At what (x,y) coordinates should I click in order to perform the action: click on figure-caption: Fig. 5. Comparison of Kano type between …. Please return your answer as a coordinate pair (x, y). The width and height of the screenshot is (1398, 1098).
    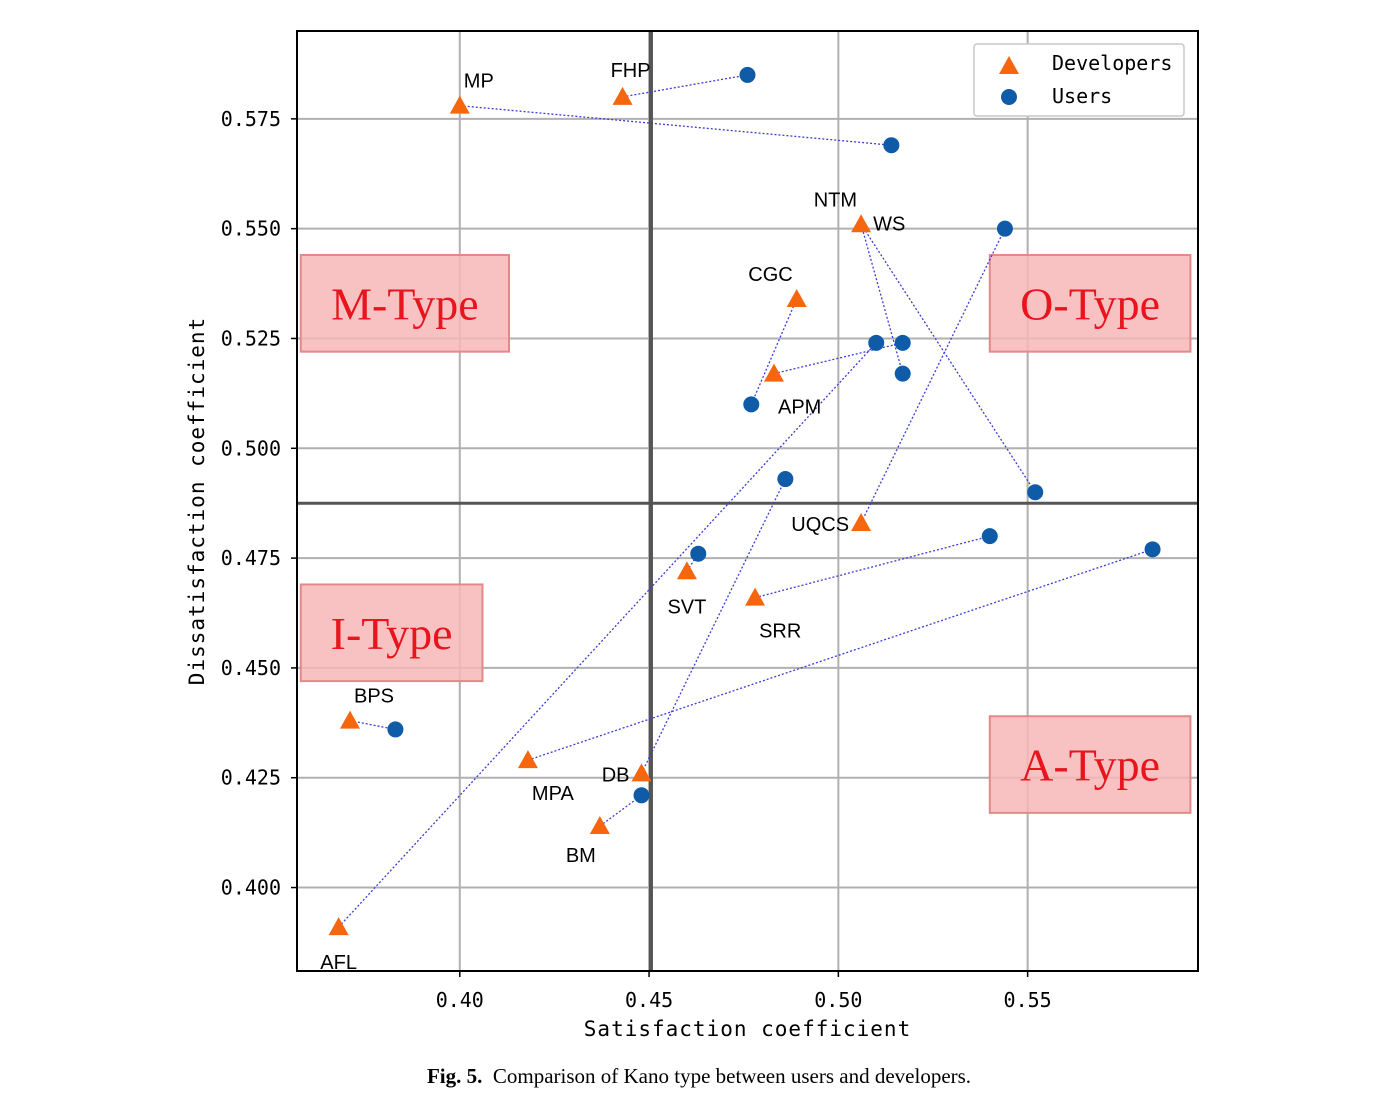
    Looking at the image, I should click on (699, 1076).